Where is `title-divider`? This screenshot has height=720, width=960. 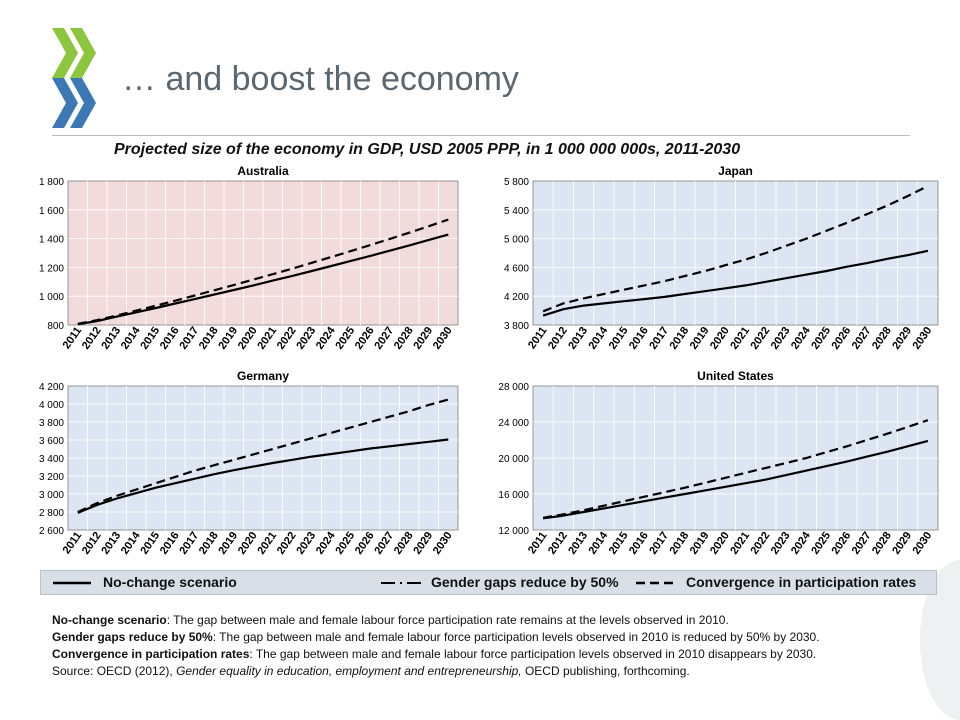 title-divider is located at coordinates (481, 135).